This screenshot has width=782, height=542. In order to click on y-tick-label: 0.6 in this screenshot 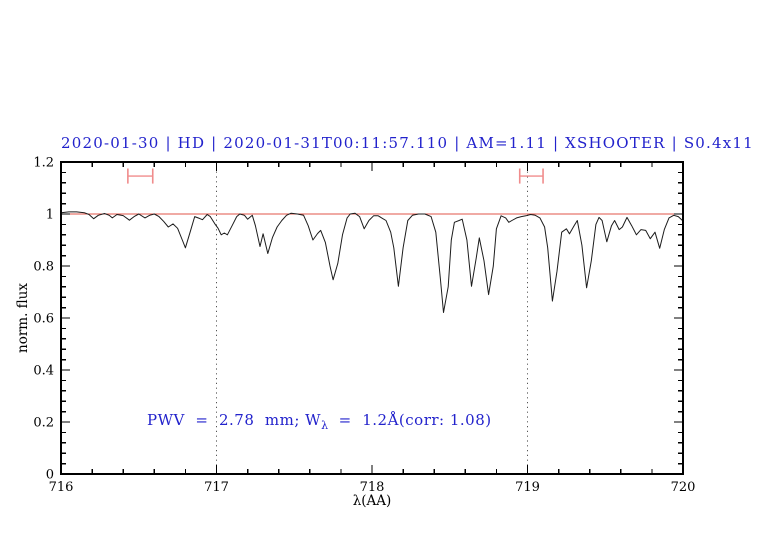, I will do `click(43, 319)`.